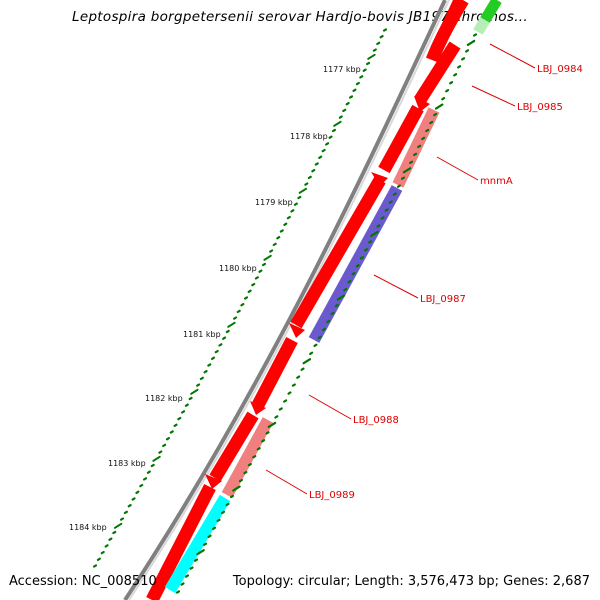 The height and width of the screenshot is (600, 600). Describe the element at coordinates (496, 181) in the screenshot. I see `gene-label-mnma: mnmA` at that location.